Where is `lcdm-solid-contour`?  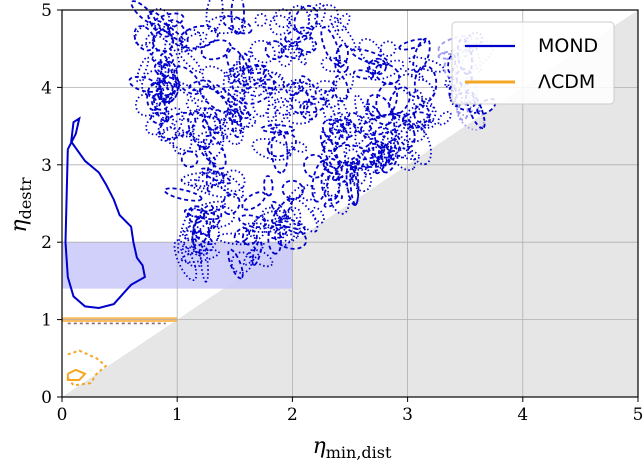 lcdm-solid-contour is located at coordinates (76, 374).